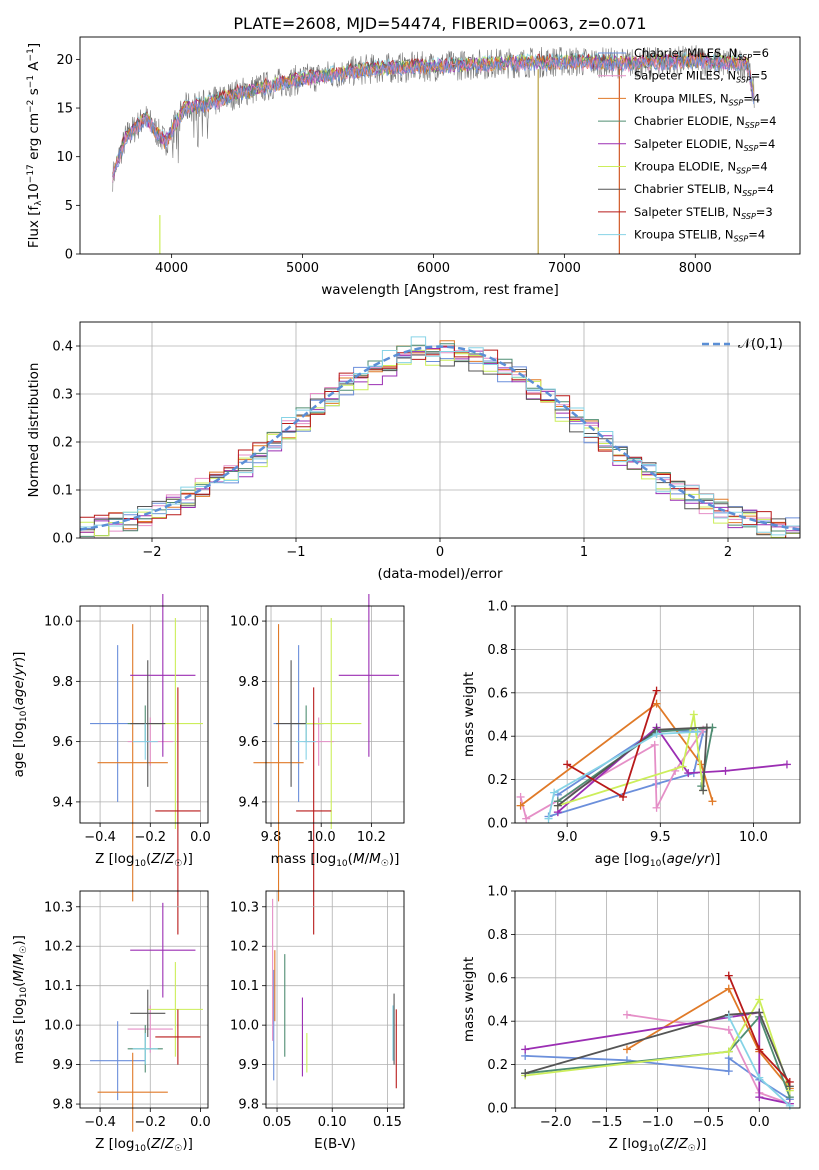 This screenshot has width=819, height=1170. Describe the element at coordinates (760, 53) in the screenshot. I see `legend-count: =6` at that location.